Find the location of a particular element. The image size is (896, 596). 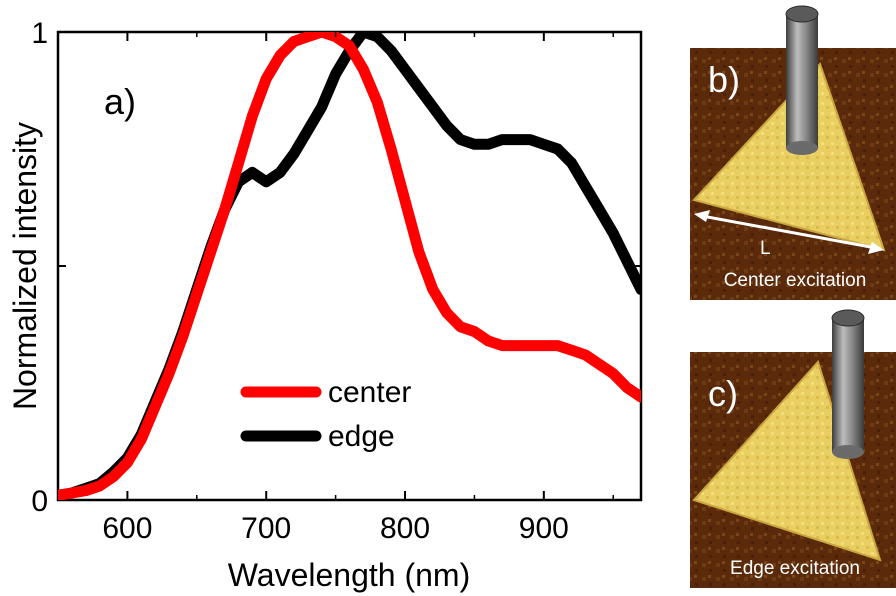

panel-b-image: b) L Center excitation is located at coordinates (793, 152).